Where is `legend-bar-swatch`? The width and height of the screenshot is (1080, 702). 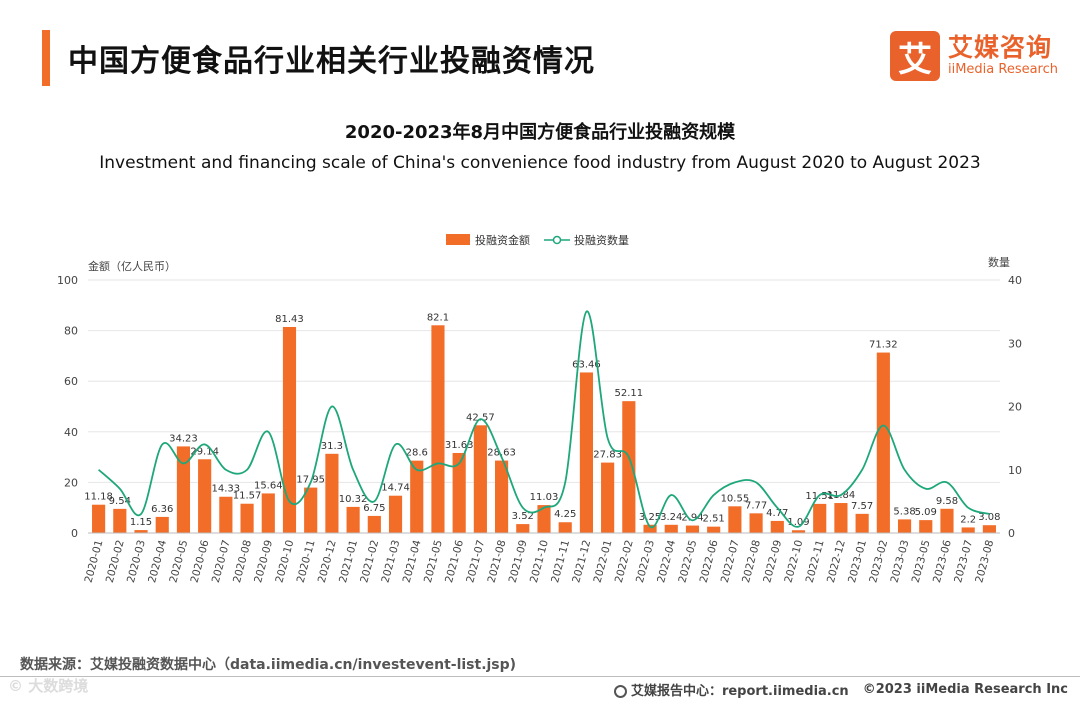
legend-bar-swatch is located at coordinates (458, 239).